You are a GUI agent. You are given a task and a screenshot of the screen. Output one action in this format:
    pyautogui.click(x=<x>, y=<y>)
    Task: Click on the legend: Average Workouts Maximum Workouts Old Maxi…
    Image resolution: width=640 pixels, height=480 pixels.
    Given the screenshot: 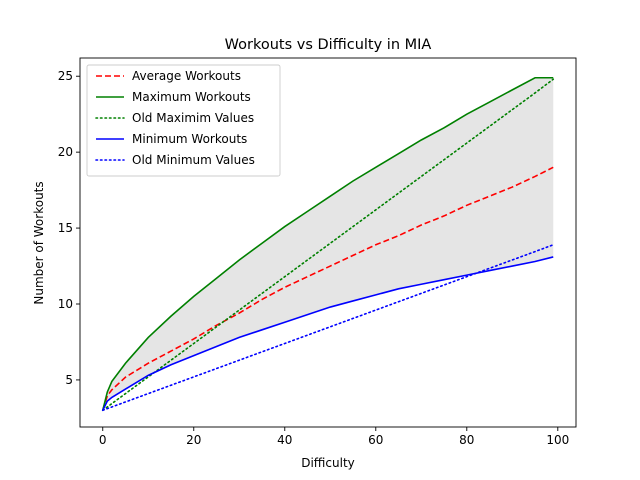 What is the action you would take?
    pyautogui.click(x=183, y=120)
    